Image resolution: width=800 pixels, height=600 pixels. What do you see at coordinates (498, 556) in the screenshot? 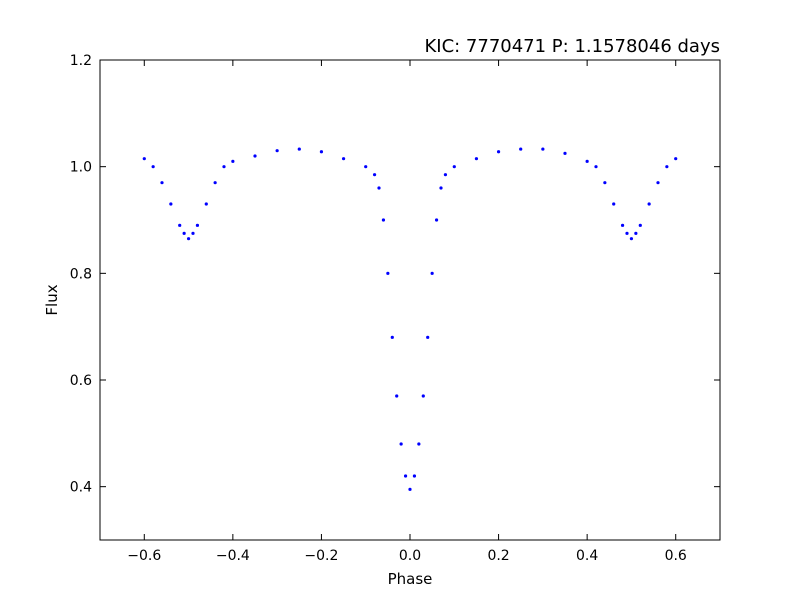
I see `x-tick-label: 0.2` at bounding box center [498, 556].